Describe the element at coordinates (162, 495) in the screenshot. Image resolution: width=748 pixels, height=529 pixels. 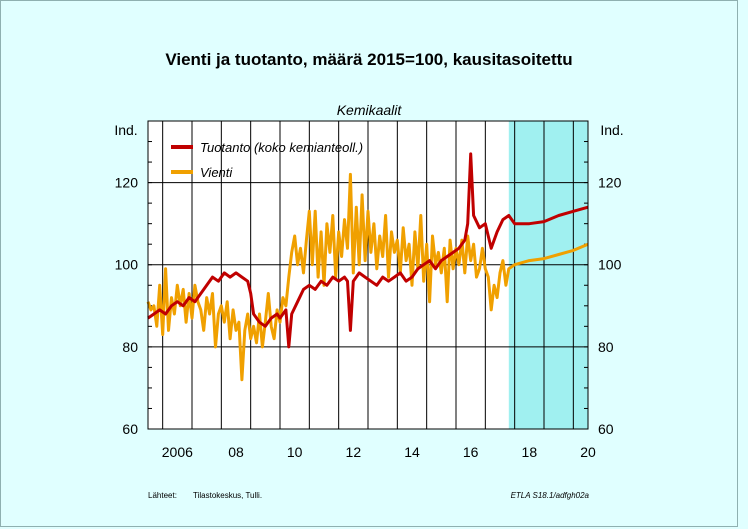
I see `source-label: Lähteet:` at that location.